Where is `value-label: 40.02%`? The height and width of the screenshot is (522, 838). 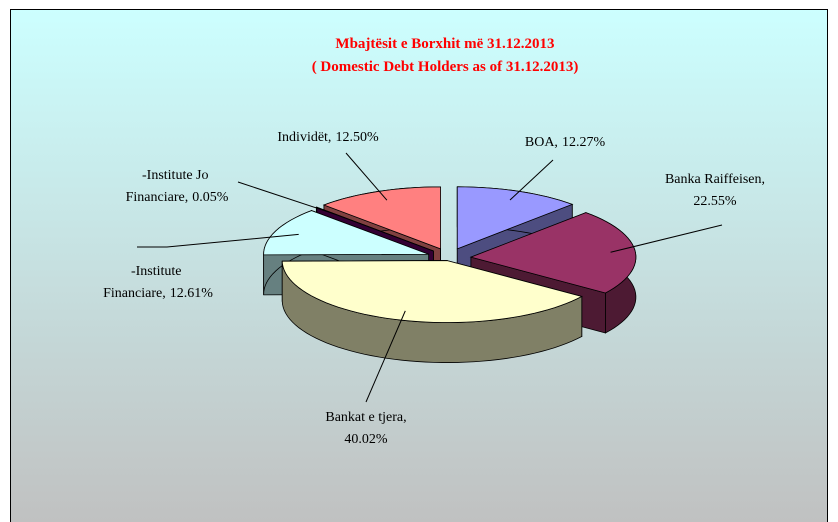 value-label: 40.02% is located at coordinates (366, 439).